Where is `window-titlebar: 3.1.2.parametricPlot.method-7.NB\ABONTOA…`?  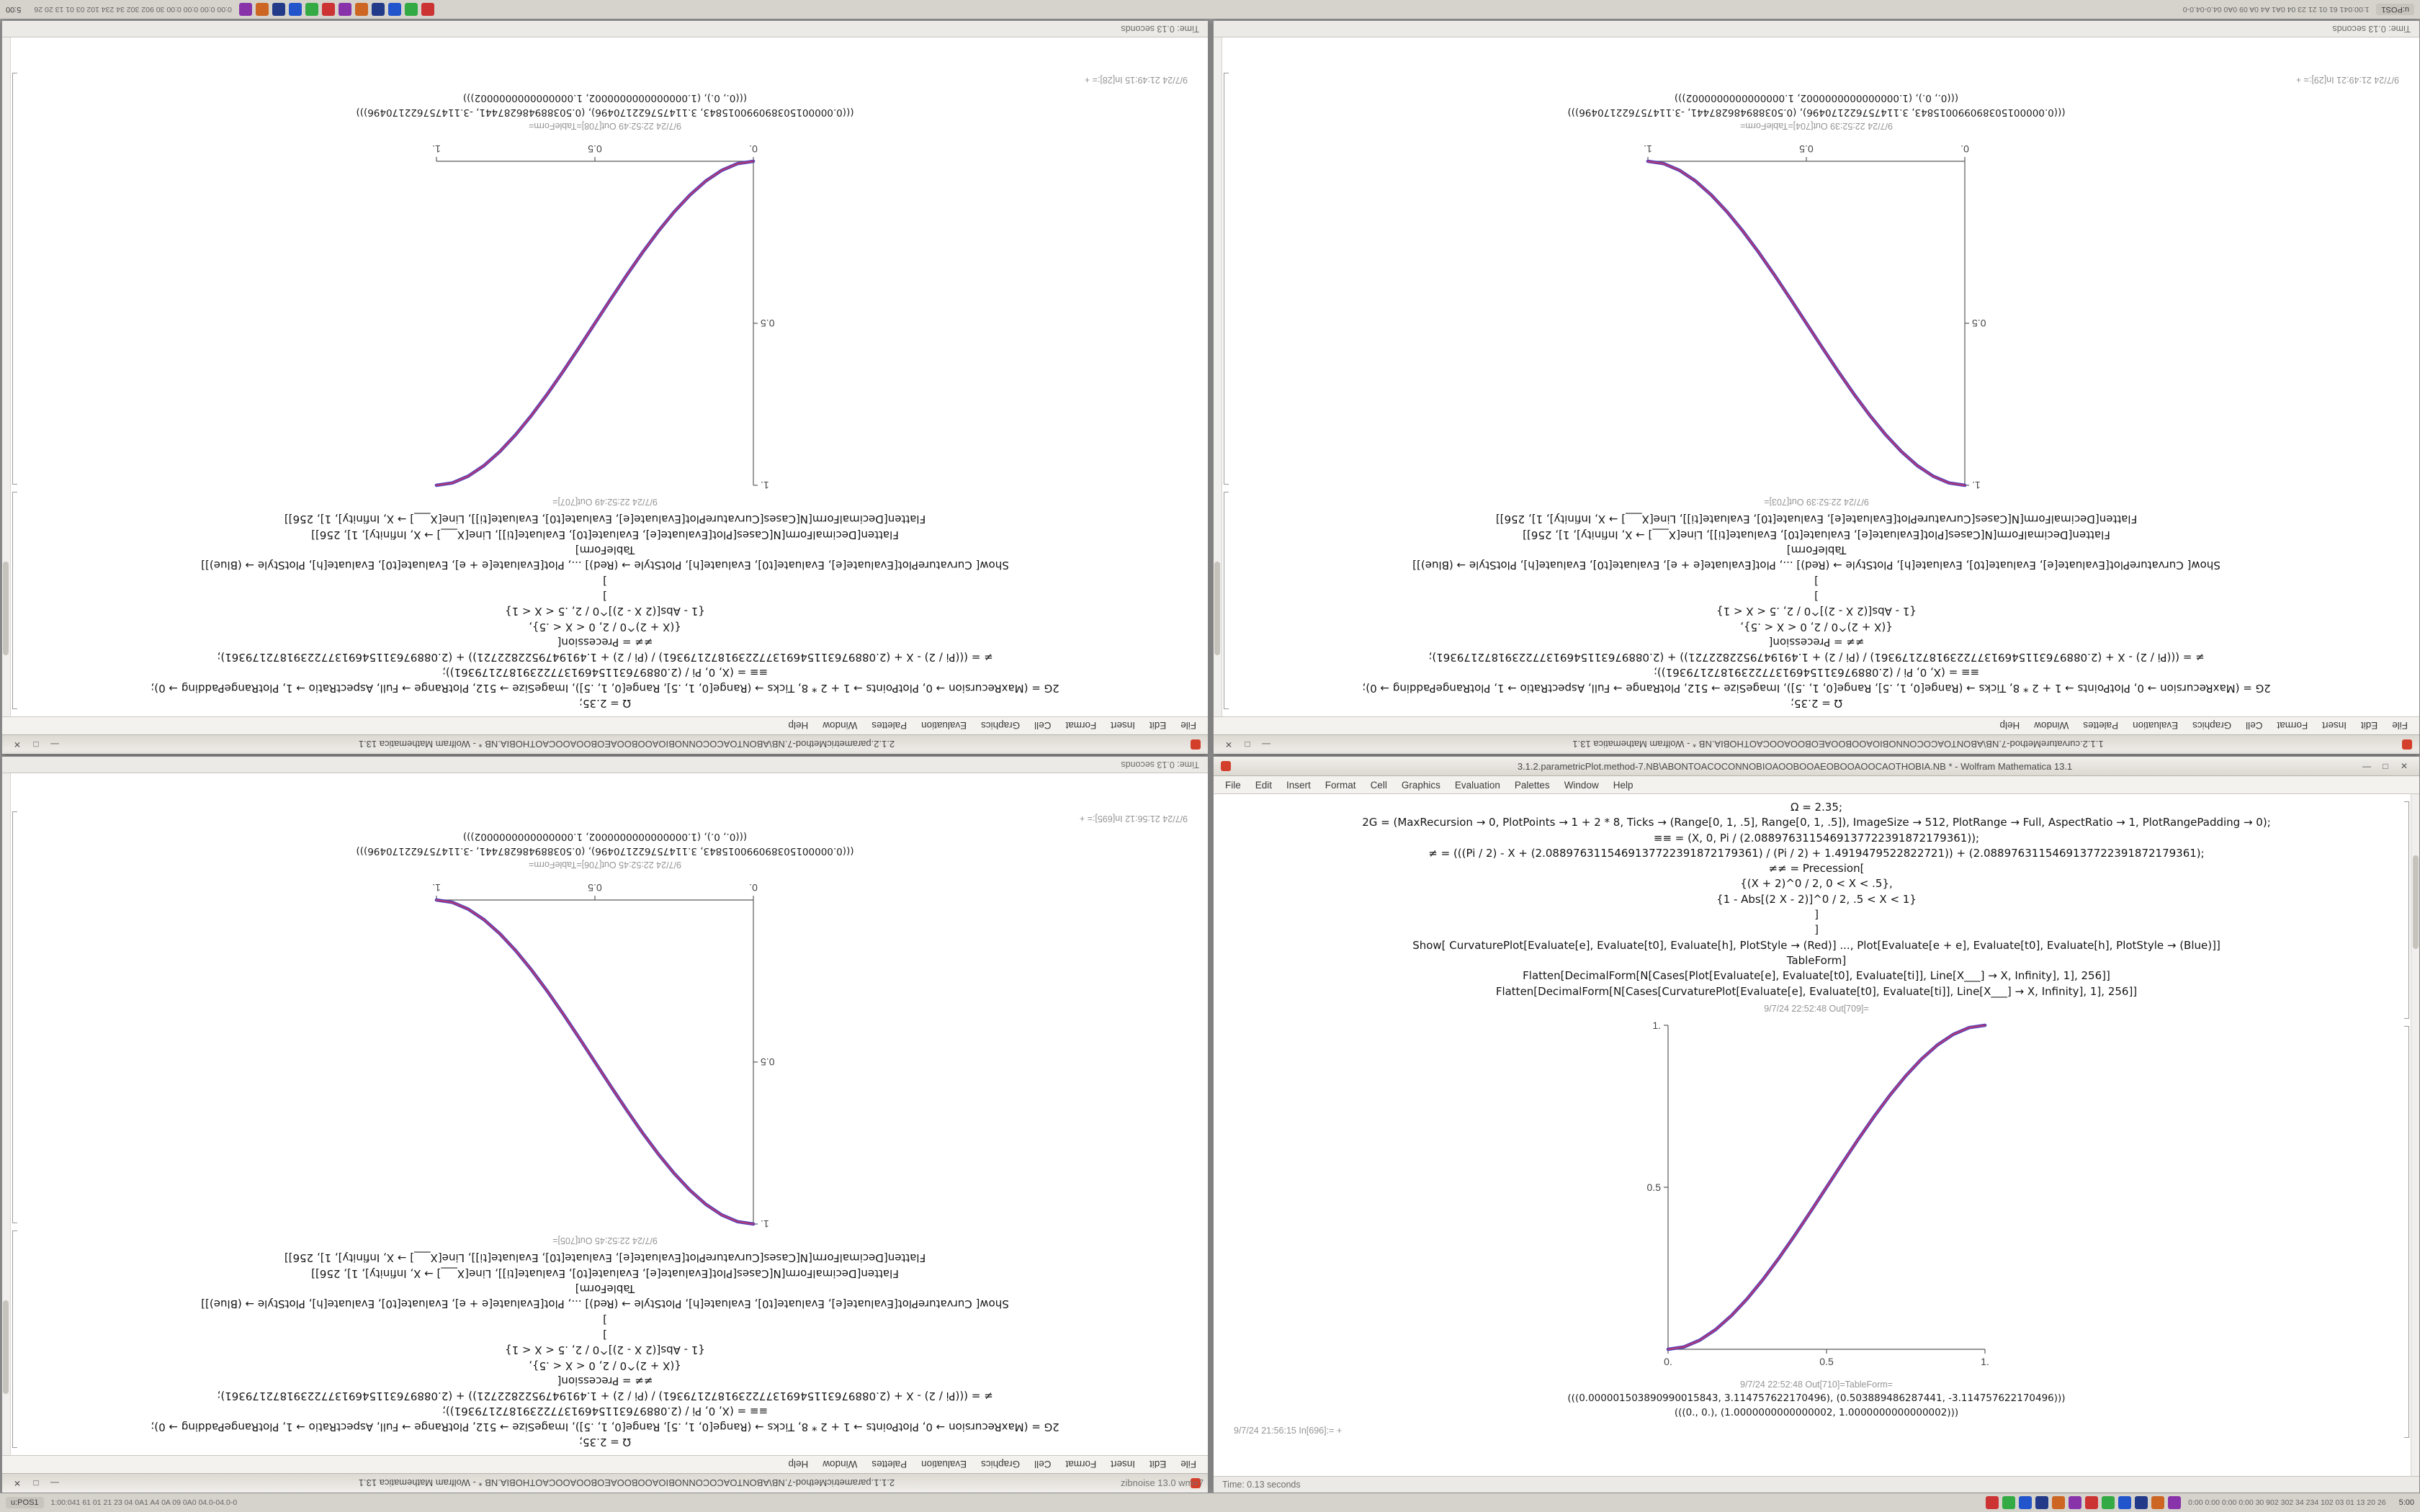 window-titlebar: 3.1.2.parametricPlot.method-7.NB\ABONTOA… is located at coordinates (1817, 766).